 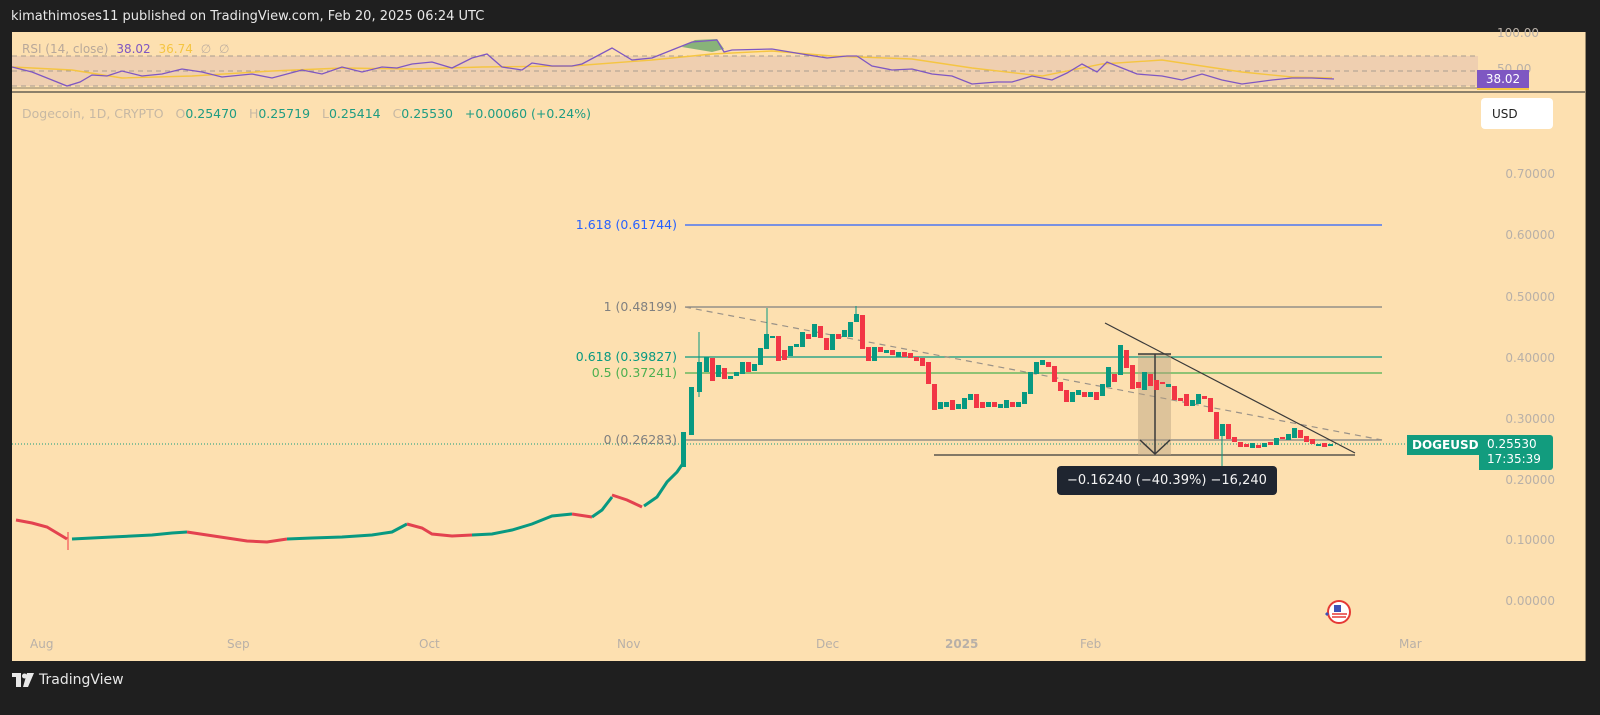 I want to click on y-tick: 0.20000, so click(x=1530, y=480).